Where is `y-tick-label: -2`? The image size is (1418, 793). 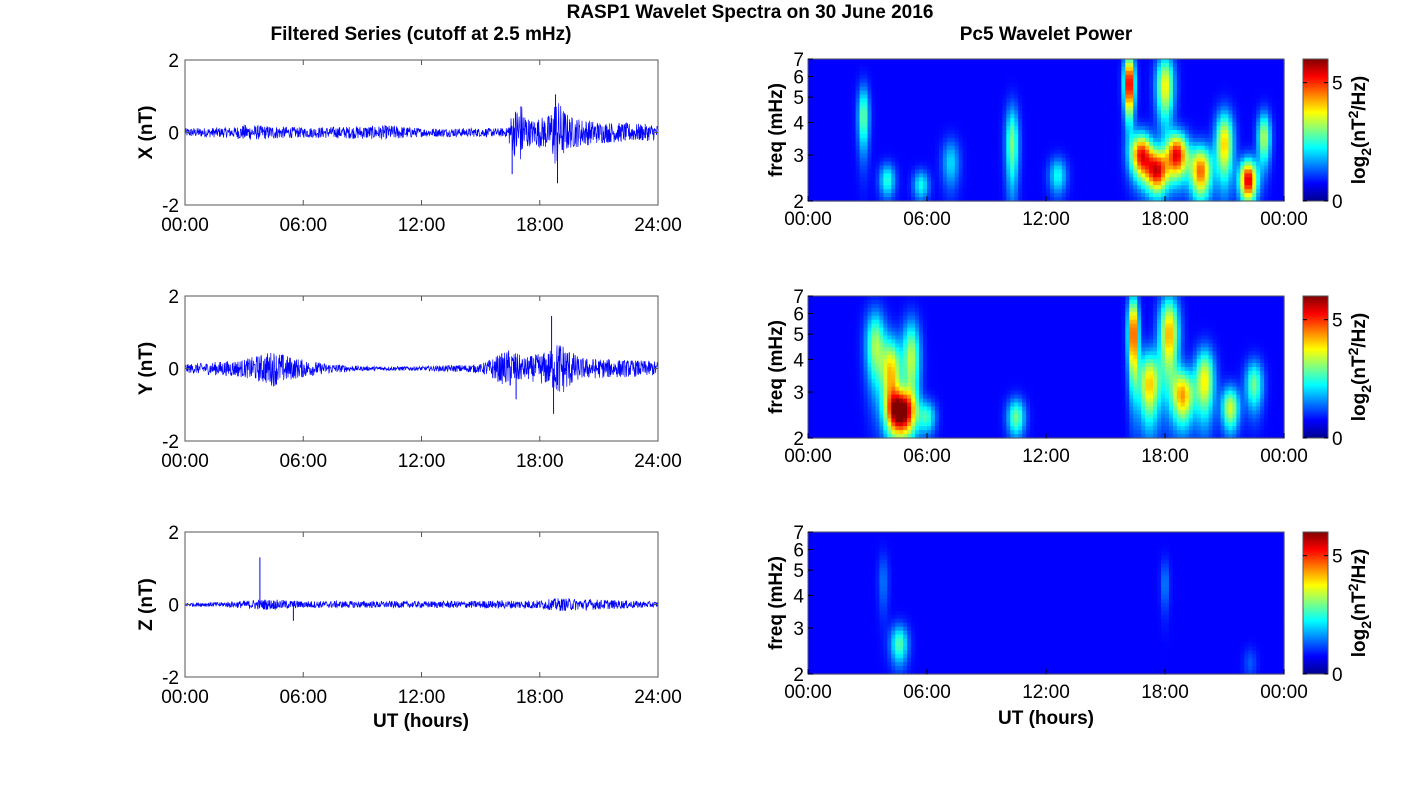
y-tick-label: -2 is located at coordinates (170, 206).